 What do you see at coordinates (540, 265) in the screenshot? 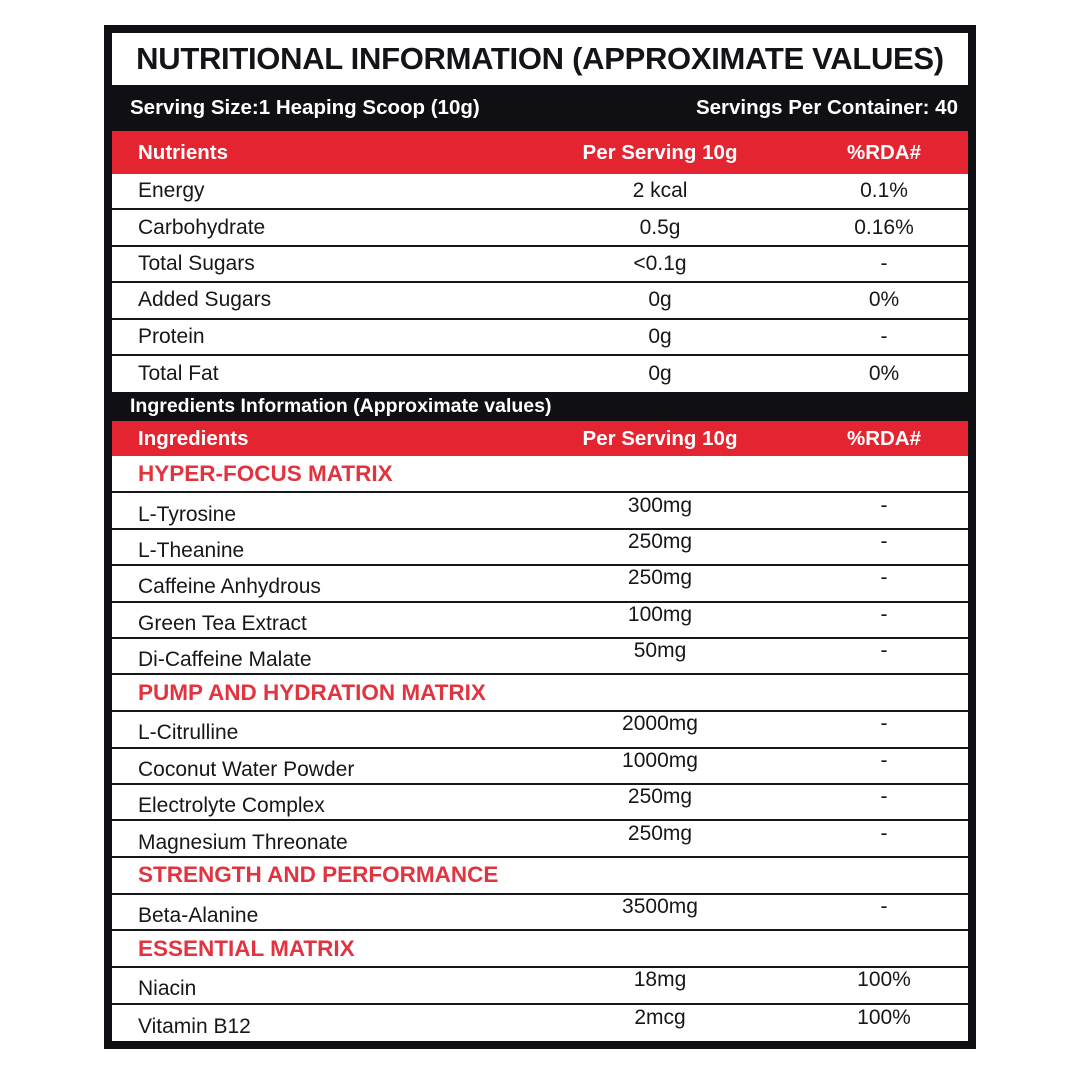
I see `table-row: Total Sugars <0.1g -` at bounding box center [540, 265].